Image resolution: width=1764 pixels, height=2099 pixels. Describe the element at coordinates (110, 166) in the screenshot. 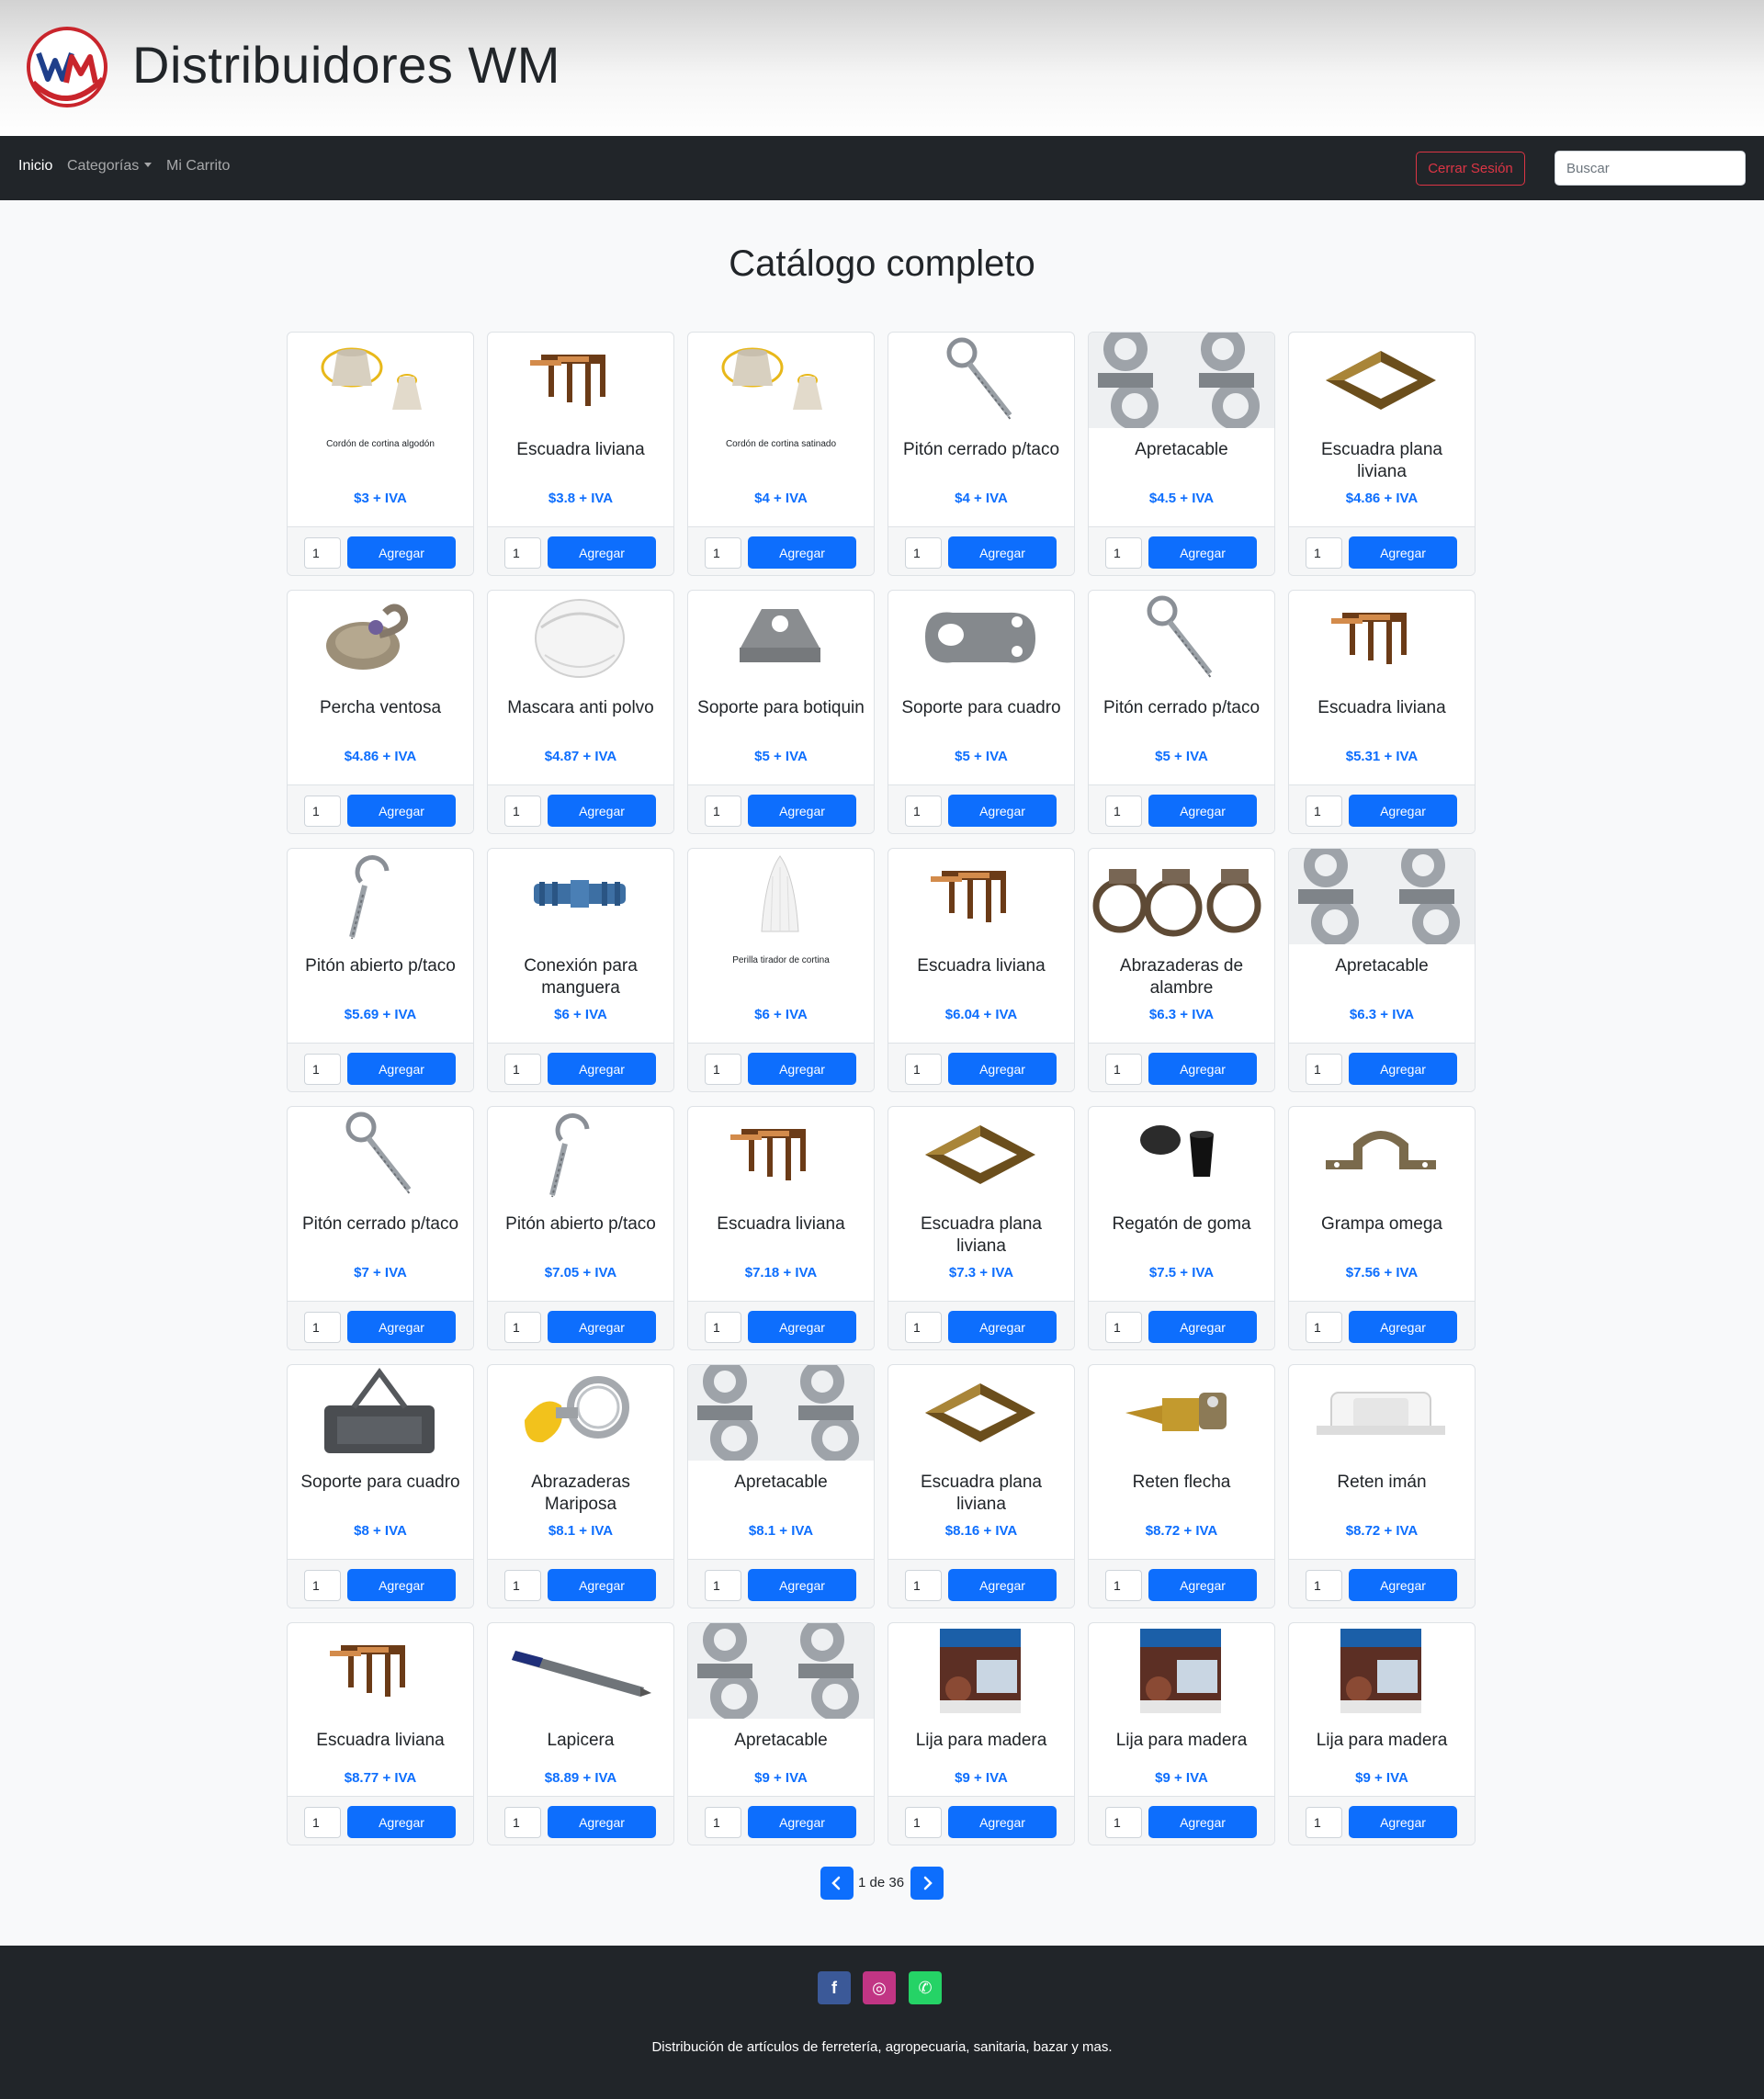

I see `nav-categorias: Categorías` at that location.